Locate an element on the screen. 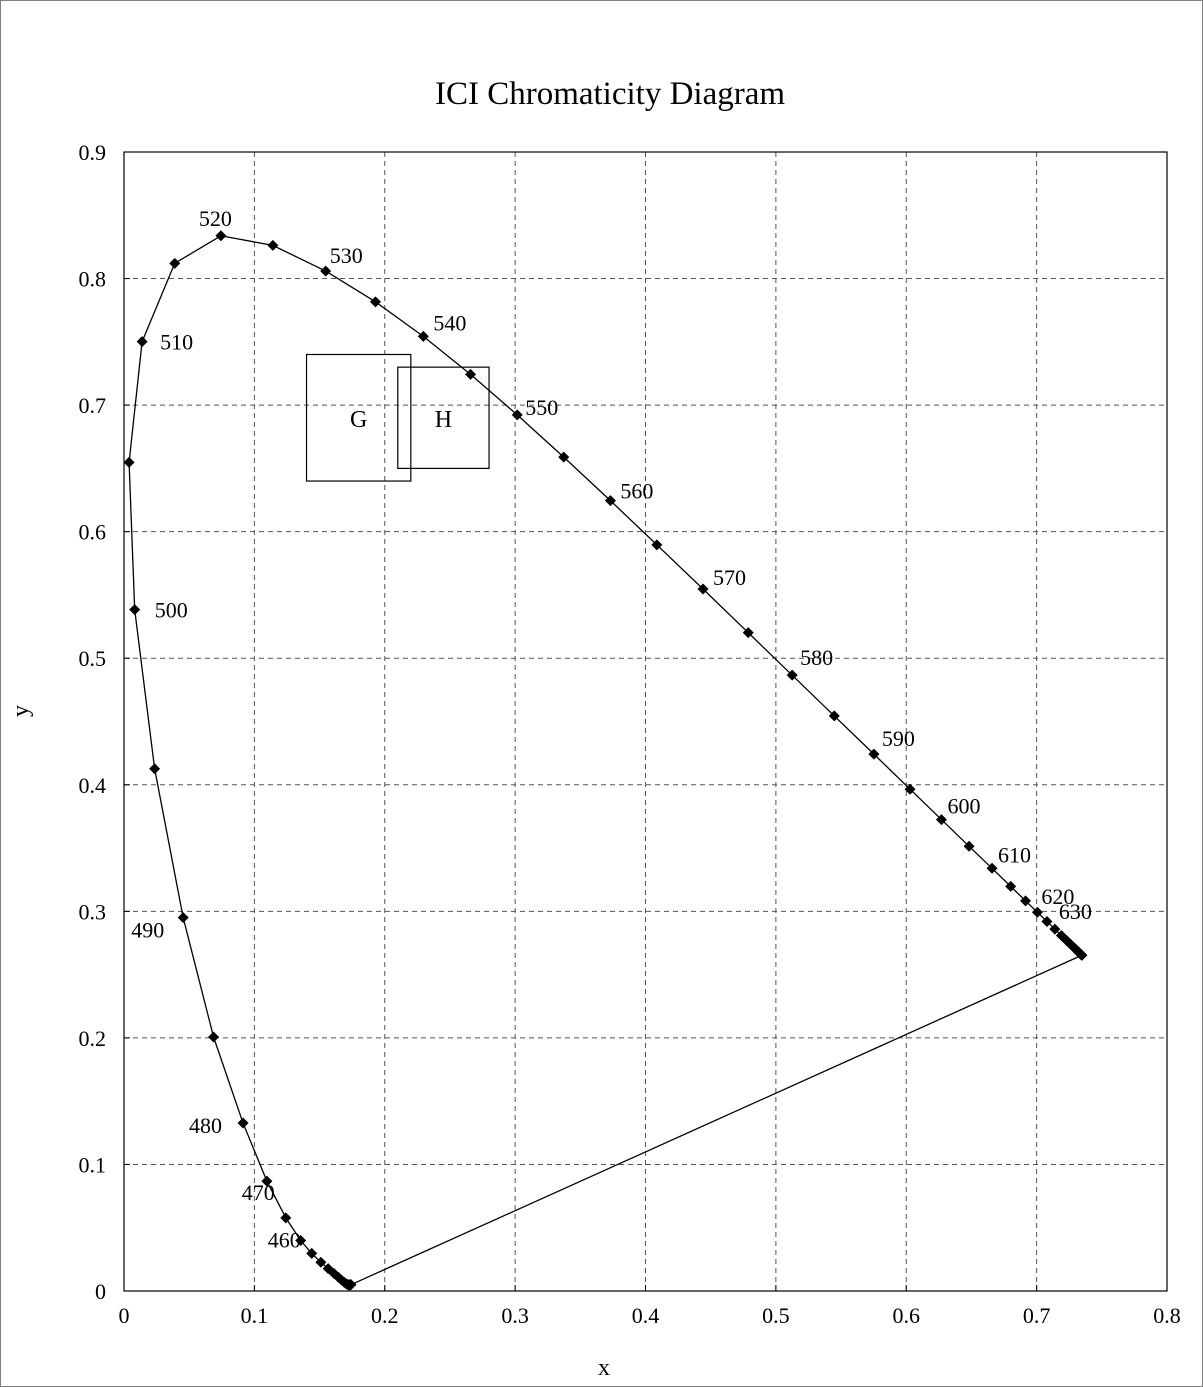 The width and height of the screenshot is (1203, 1387). y-tick-label: 0.2 is located at coordinates (93, 1038).